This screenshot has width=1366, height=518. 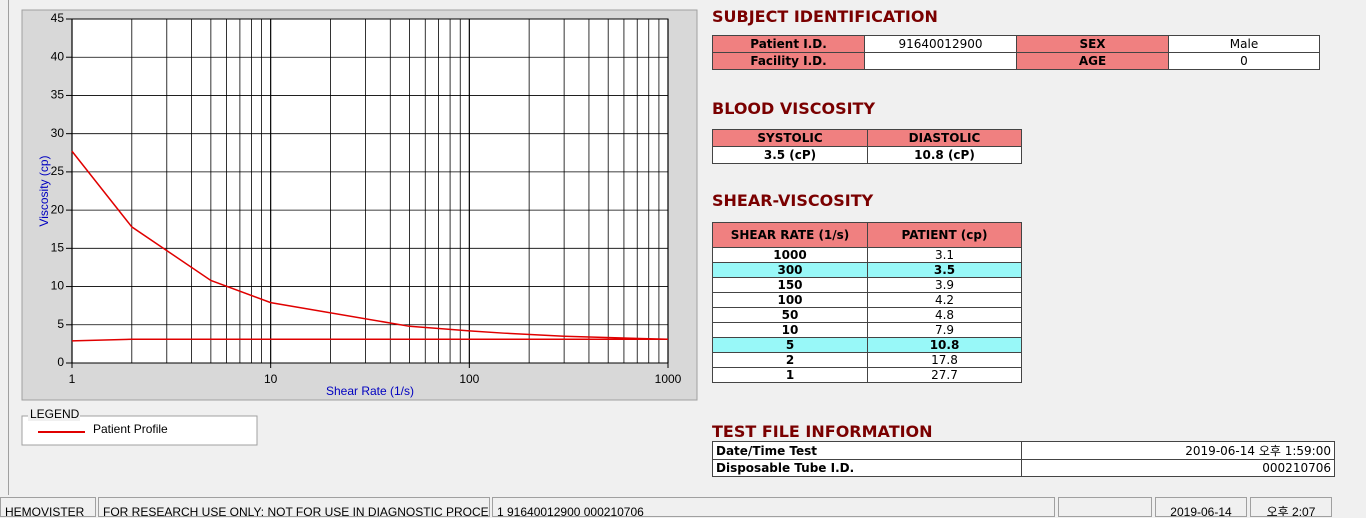 I want to click on label: Facility I.D., so click(x=788, y=61).